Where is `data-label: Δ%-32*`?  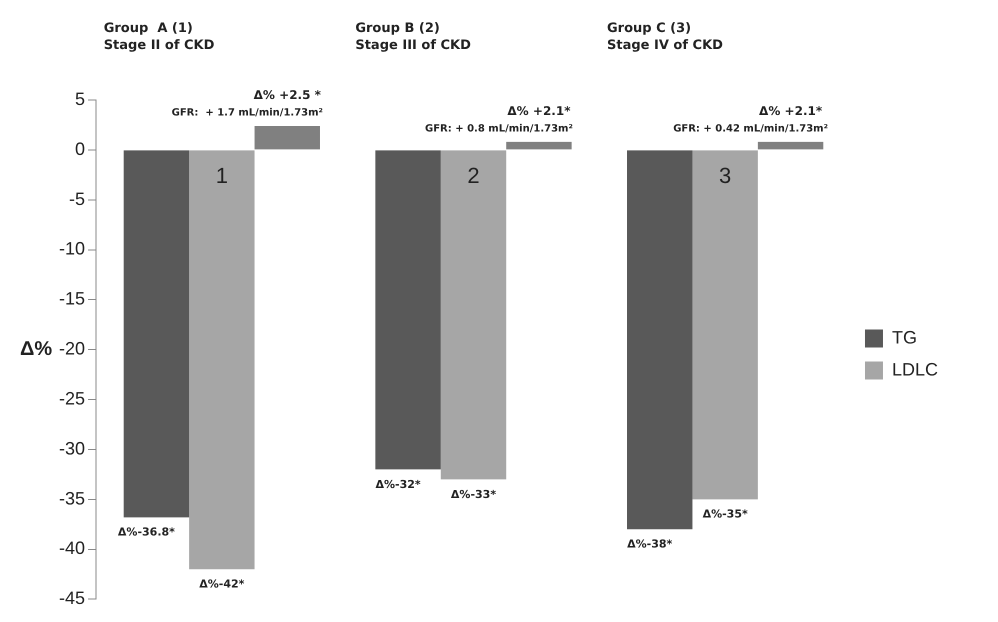 data-label: Δ%-32* is located at coordinates (398, 484).